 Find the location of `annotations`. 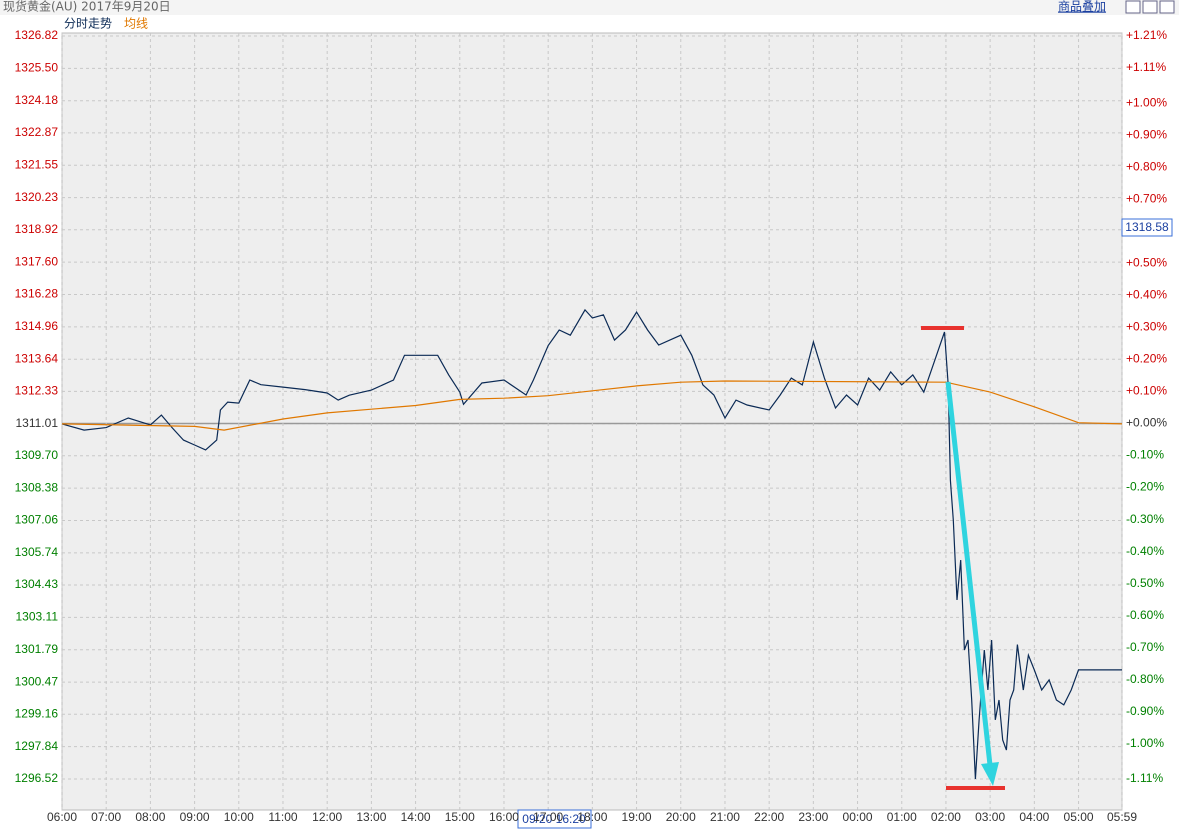

annotations is located at coordinates (963, 558).